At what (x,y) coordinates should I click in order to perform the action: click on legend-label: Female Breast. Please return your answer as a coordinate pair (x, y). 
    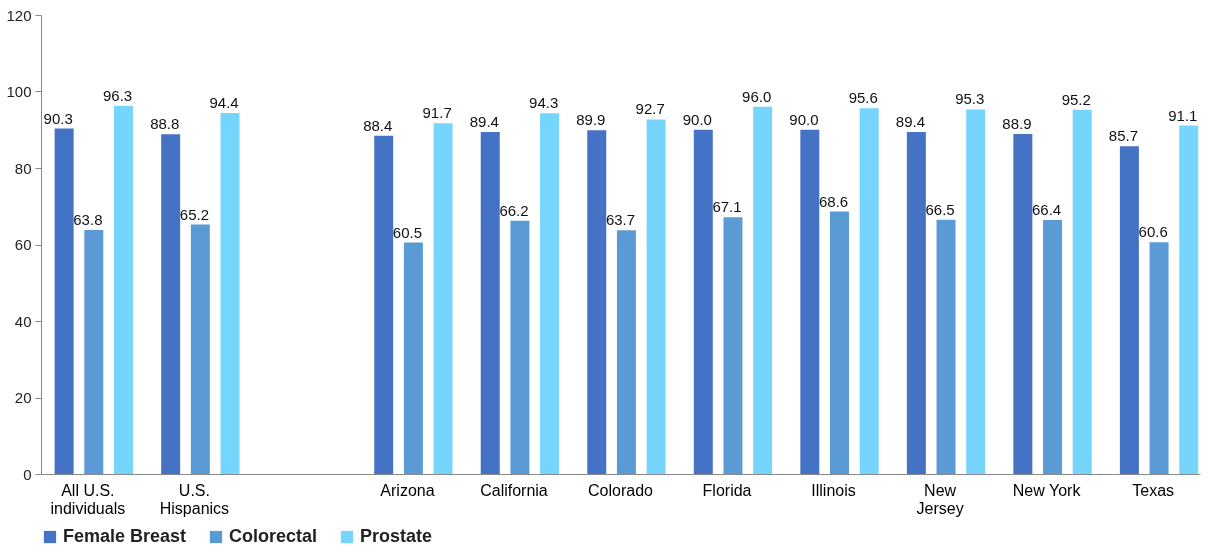
    Looking at the image, I should click on (125, 536).